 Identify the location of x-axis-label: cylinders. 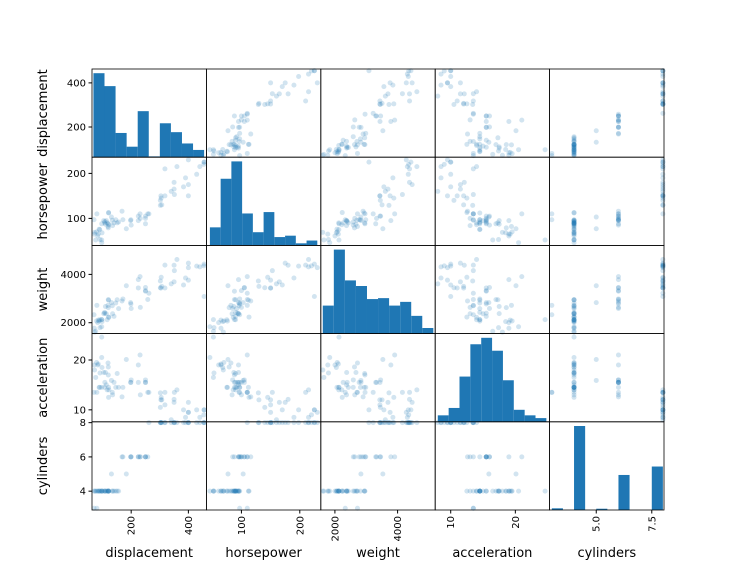
(606, 553).